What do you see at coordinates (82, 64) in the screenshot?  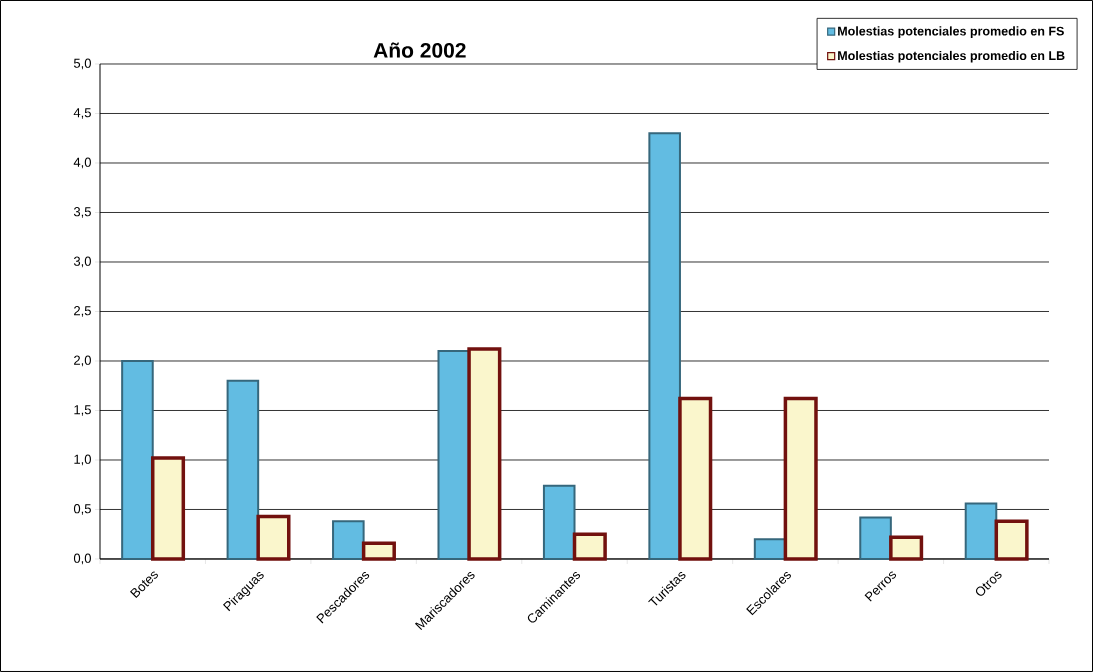 I see `y-tick-label: 5,0` at bounding box center [82, 64].